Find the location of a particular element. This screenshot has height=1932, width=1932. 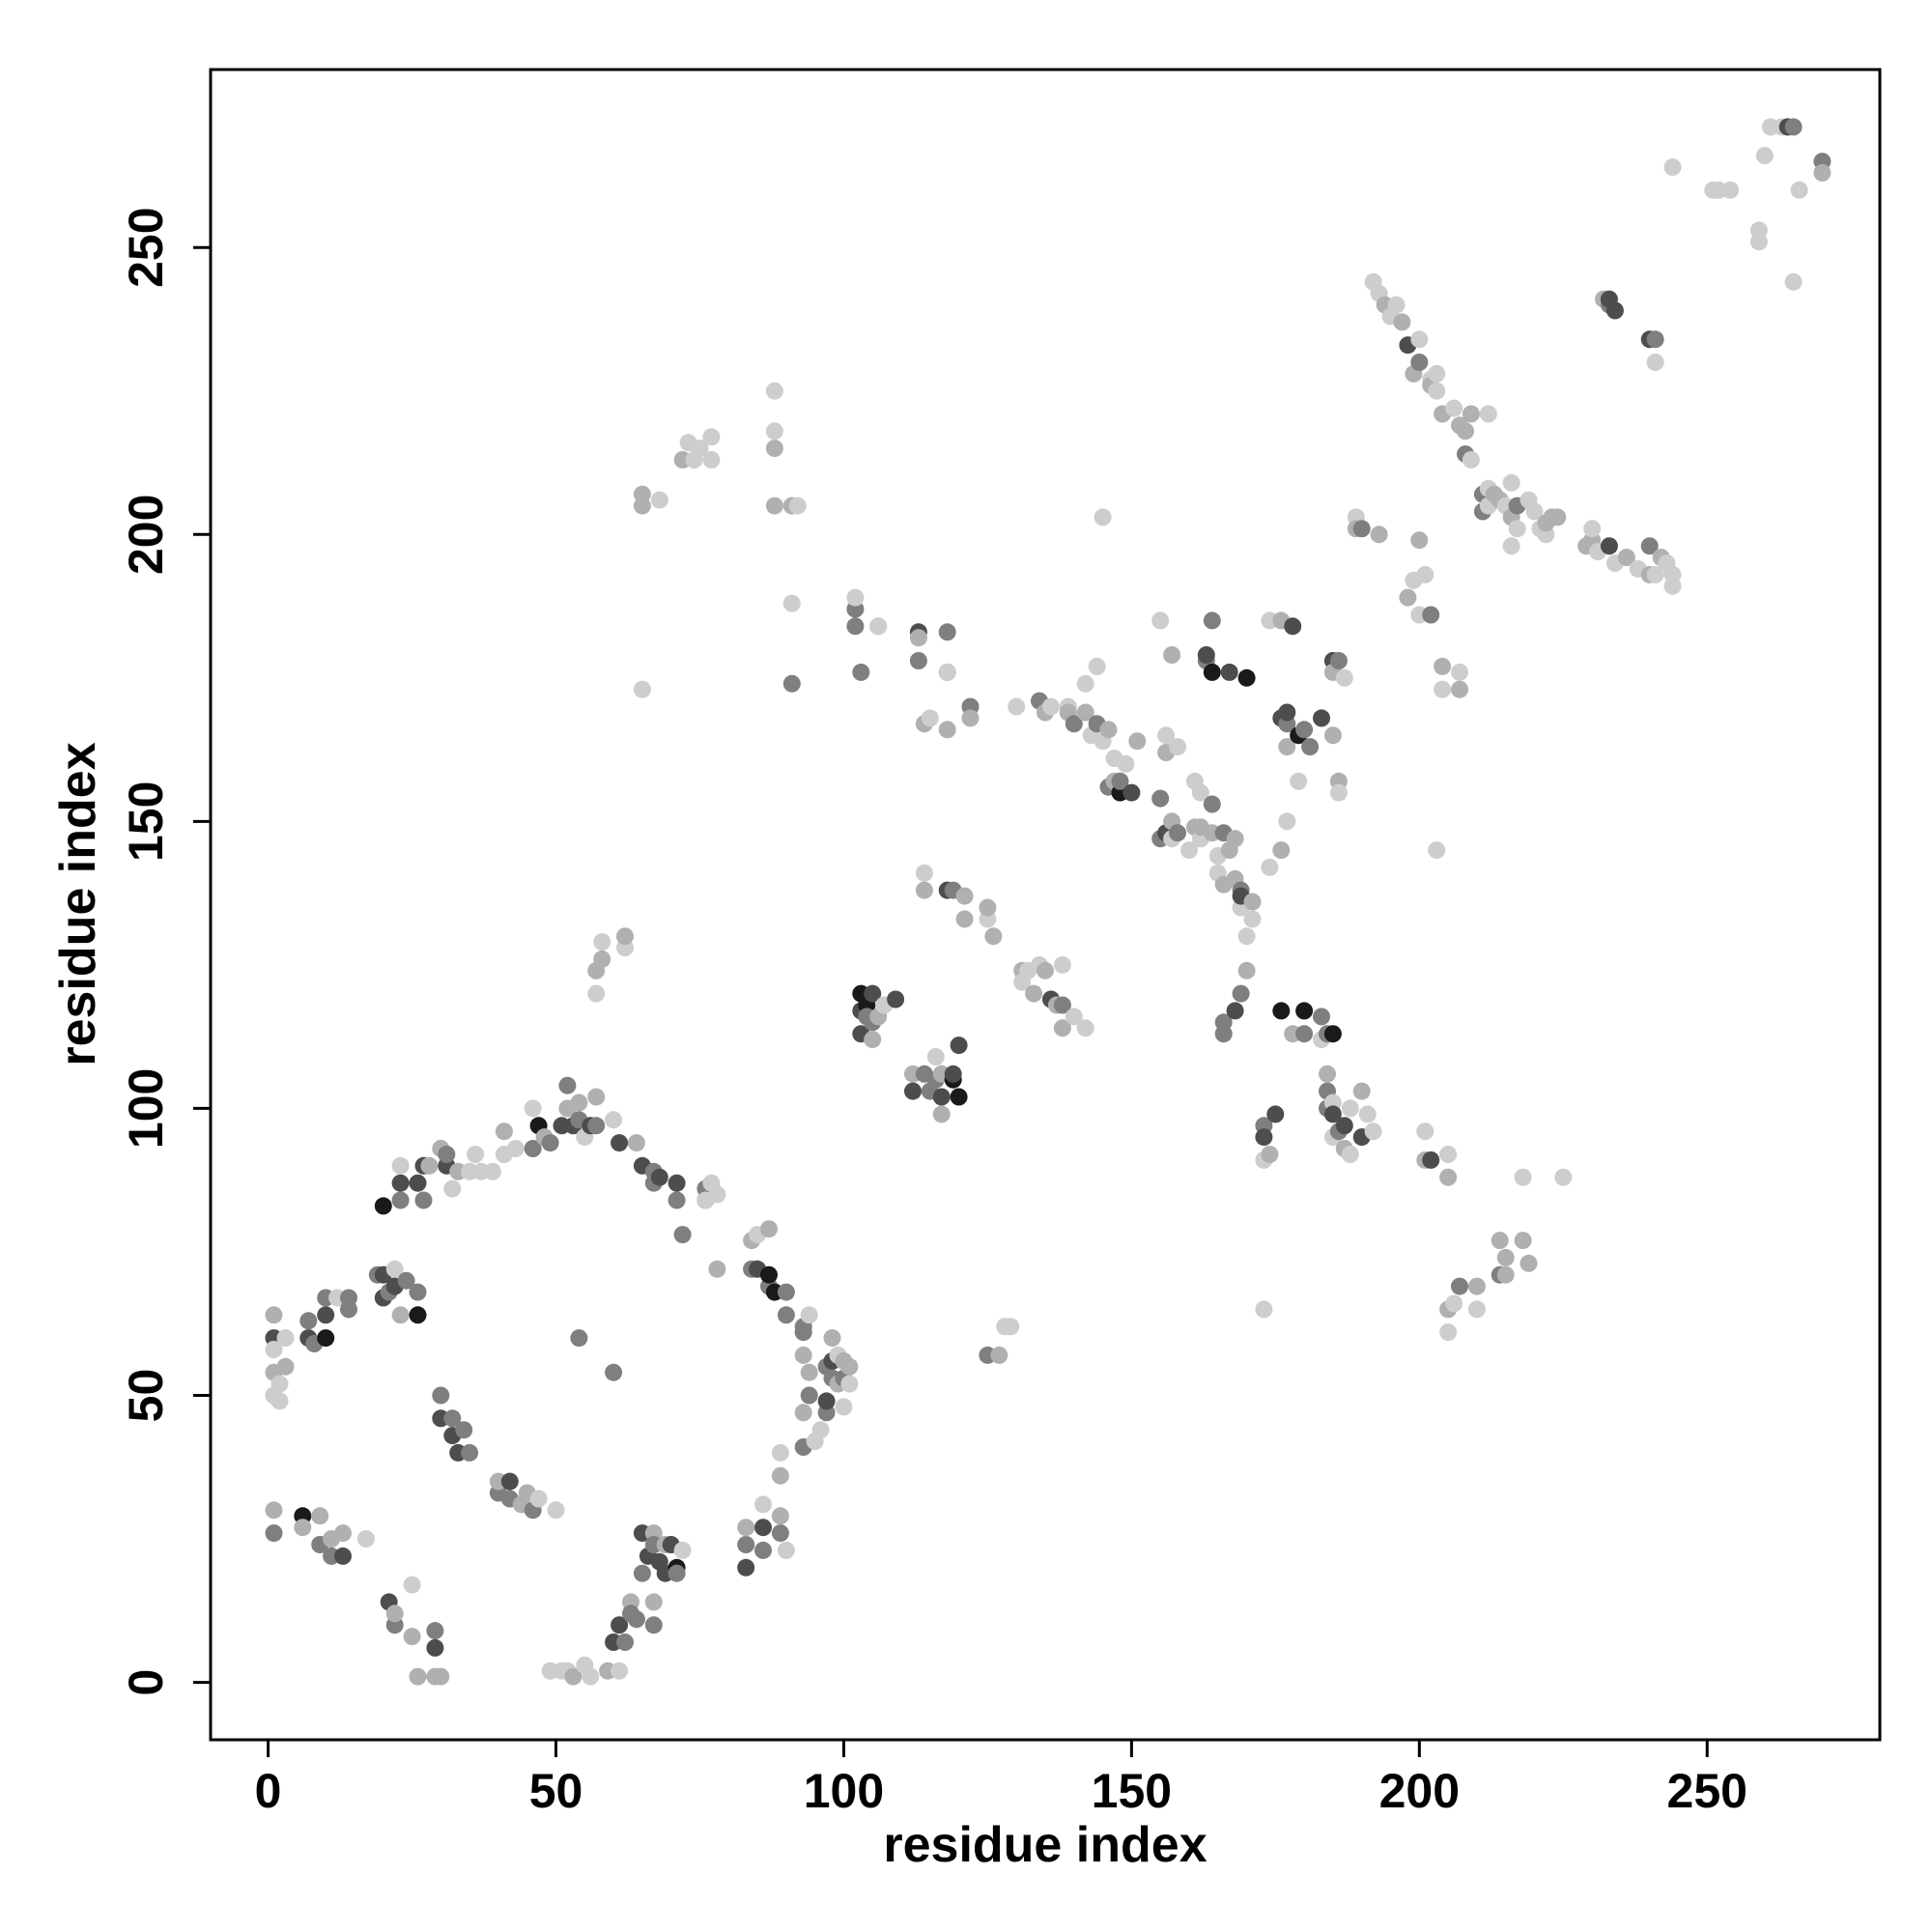

y-tick-label: 0 is located at coordinates (146, 1682).